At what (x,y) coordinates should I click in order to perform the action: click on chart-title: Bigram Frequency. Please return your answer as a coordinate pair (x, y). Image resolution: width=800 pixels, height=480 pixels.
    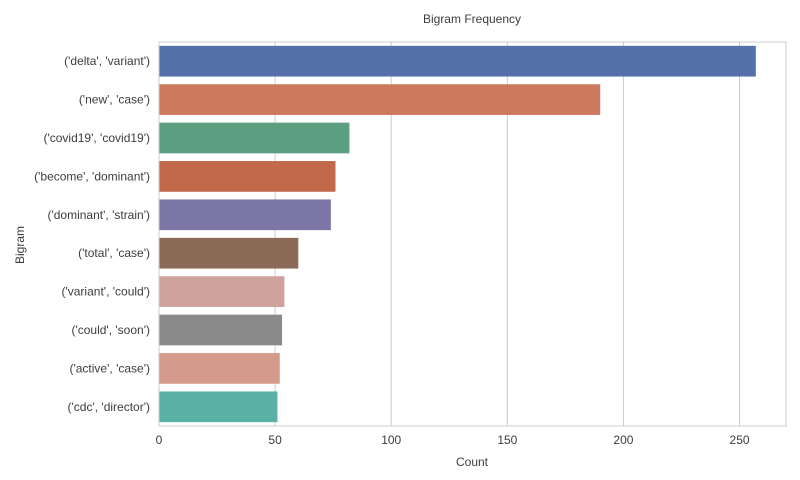
    Looking at the image, I should click on (472, 19).